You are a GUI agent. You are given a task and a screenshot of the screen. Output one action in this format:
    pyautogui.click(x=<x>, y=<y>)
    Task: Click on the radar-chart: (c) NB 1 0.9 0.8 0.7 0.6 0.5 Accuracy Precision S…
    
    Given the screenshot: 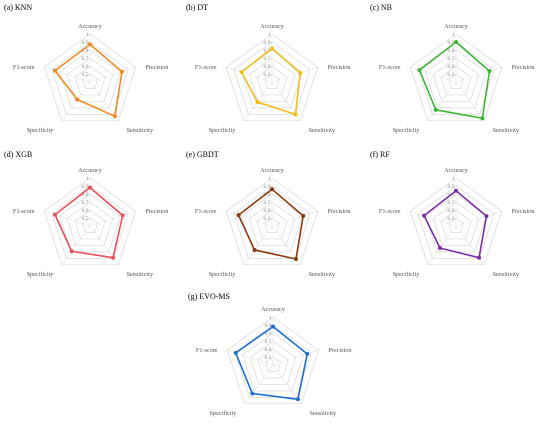 What is the action you would take?
    pyautogui.click(x=452, y=68)
    